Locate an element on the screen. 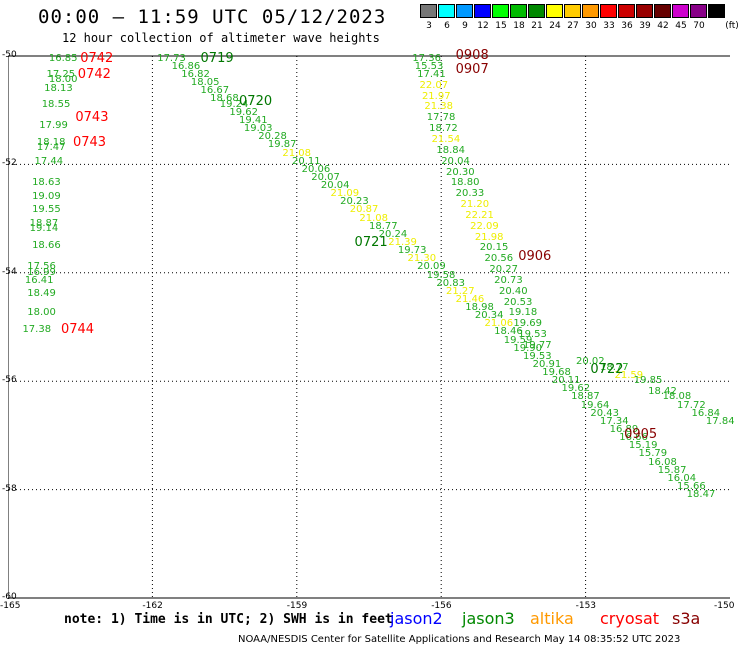 This screenshot has width=740, height=650. wave-height-value: 15.19 is located at coordinates (643, 446).